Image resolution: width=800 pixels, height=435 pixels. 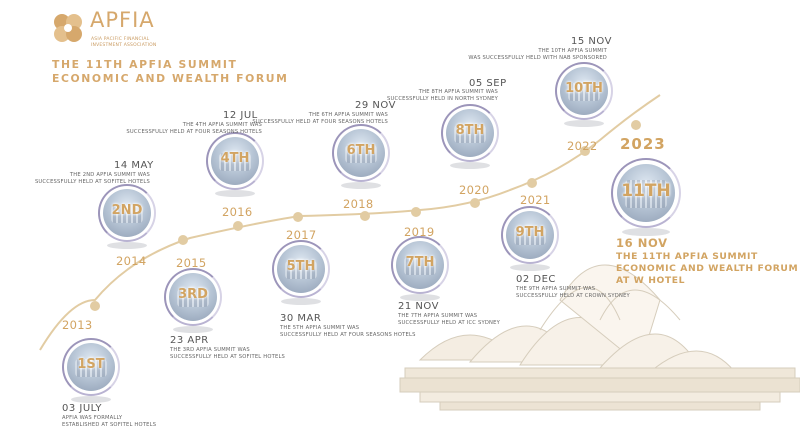 I want to click on summit-number: 2ND, so click(x=127, y=210).